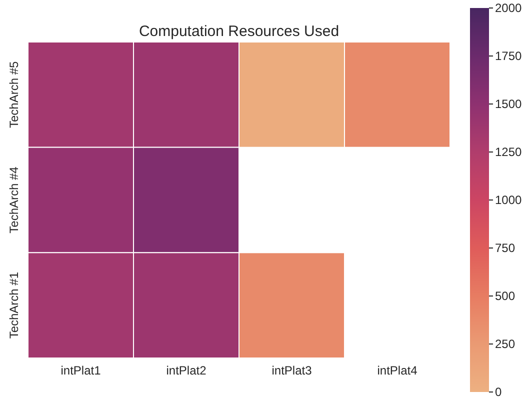  Describe the element at coordinates (14, 200) in the screenshot. I see `y-tick-label: TechArch #4` at that location.